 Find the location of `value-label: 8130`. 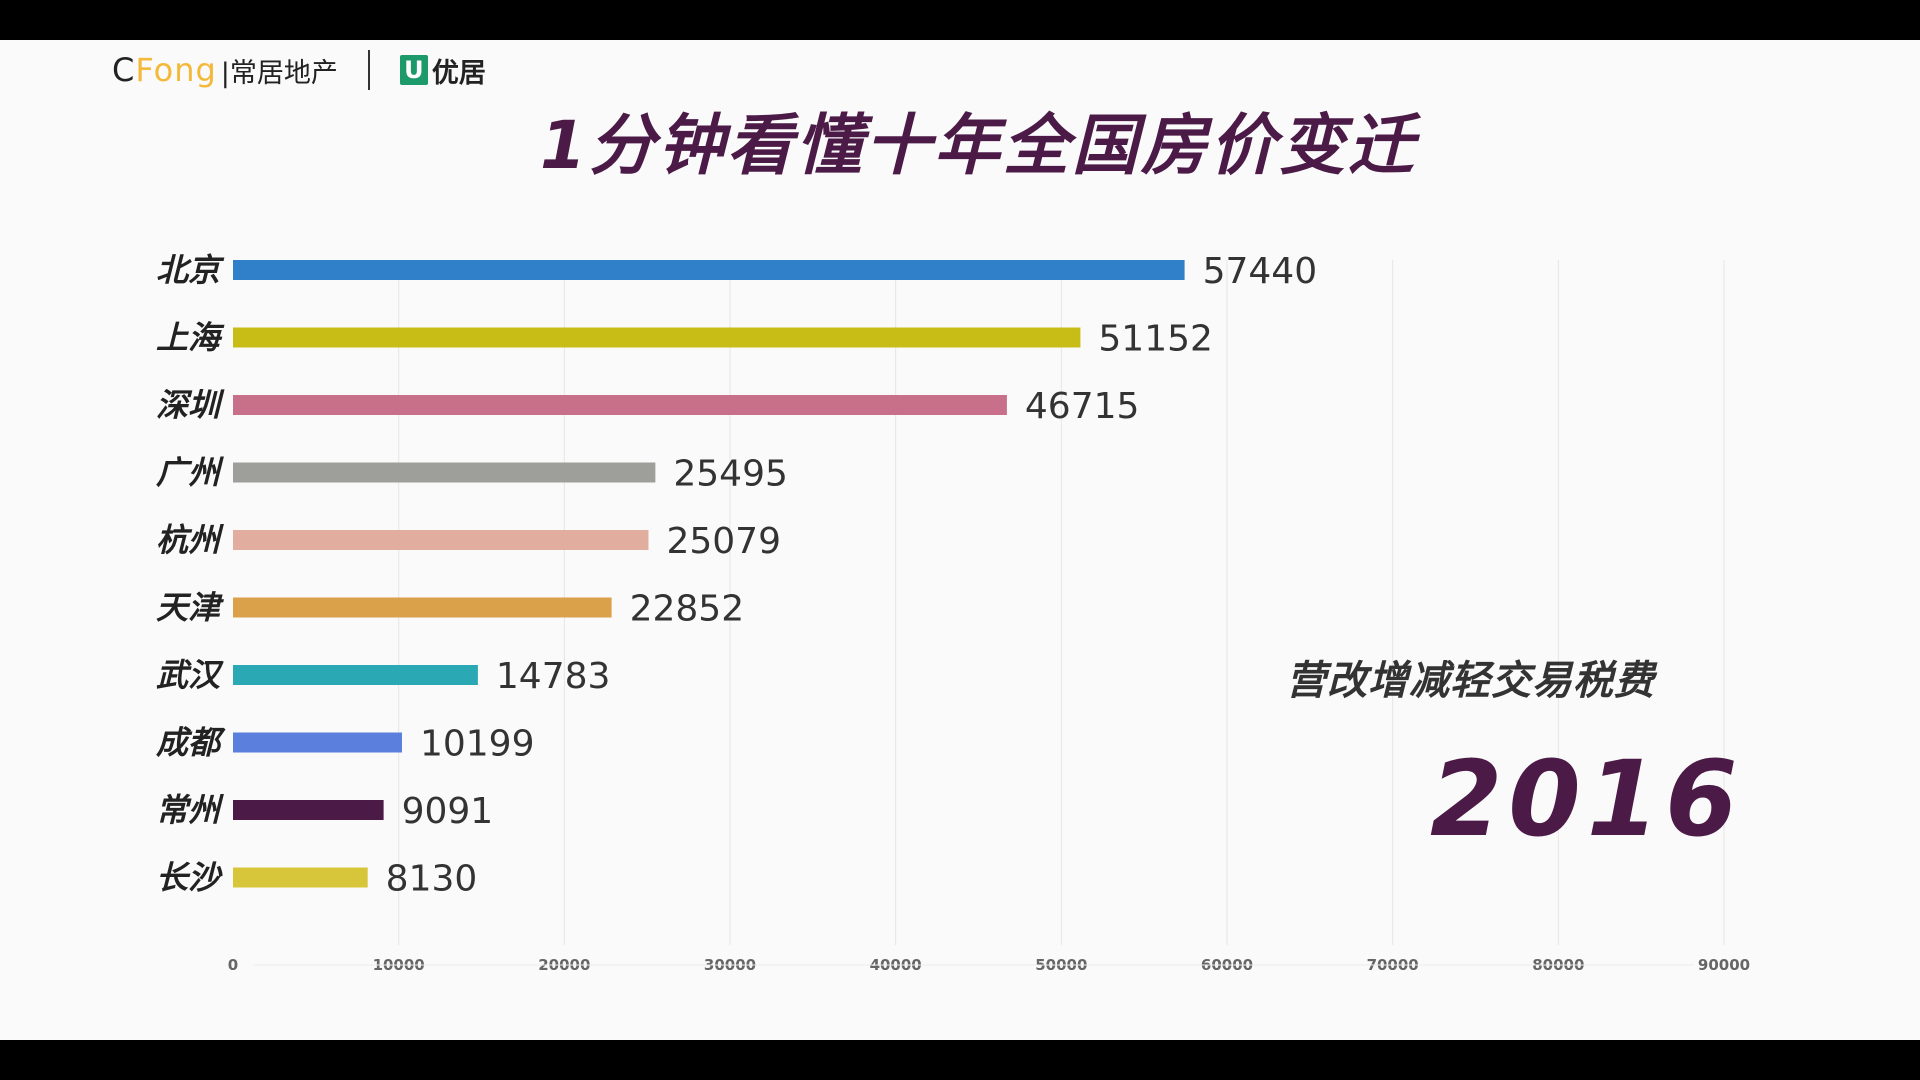

value-label: 8130 is located at coordinates (432, 879).